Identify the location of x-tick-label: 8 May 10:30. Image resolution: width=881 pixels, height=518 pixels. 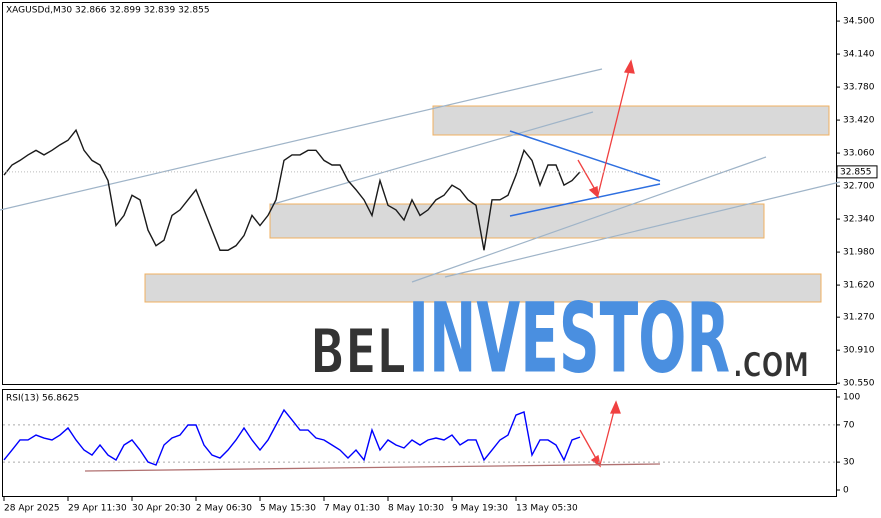
(416, 509).